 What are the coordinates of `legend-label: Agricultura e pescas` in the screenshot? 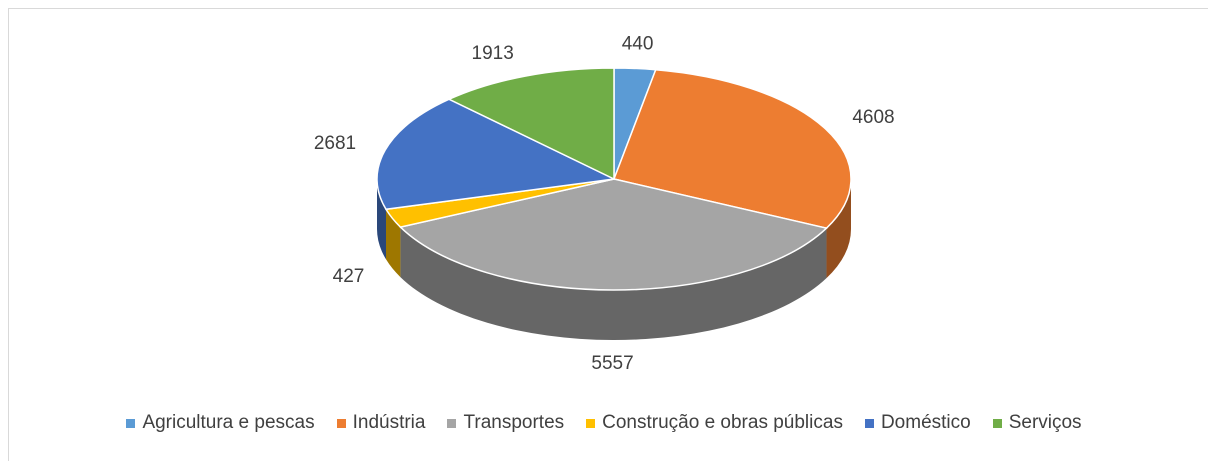 It's located at (228, 422).